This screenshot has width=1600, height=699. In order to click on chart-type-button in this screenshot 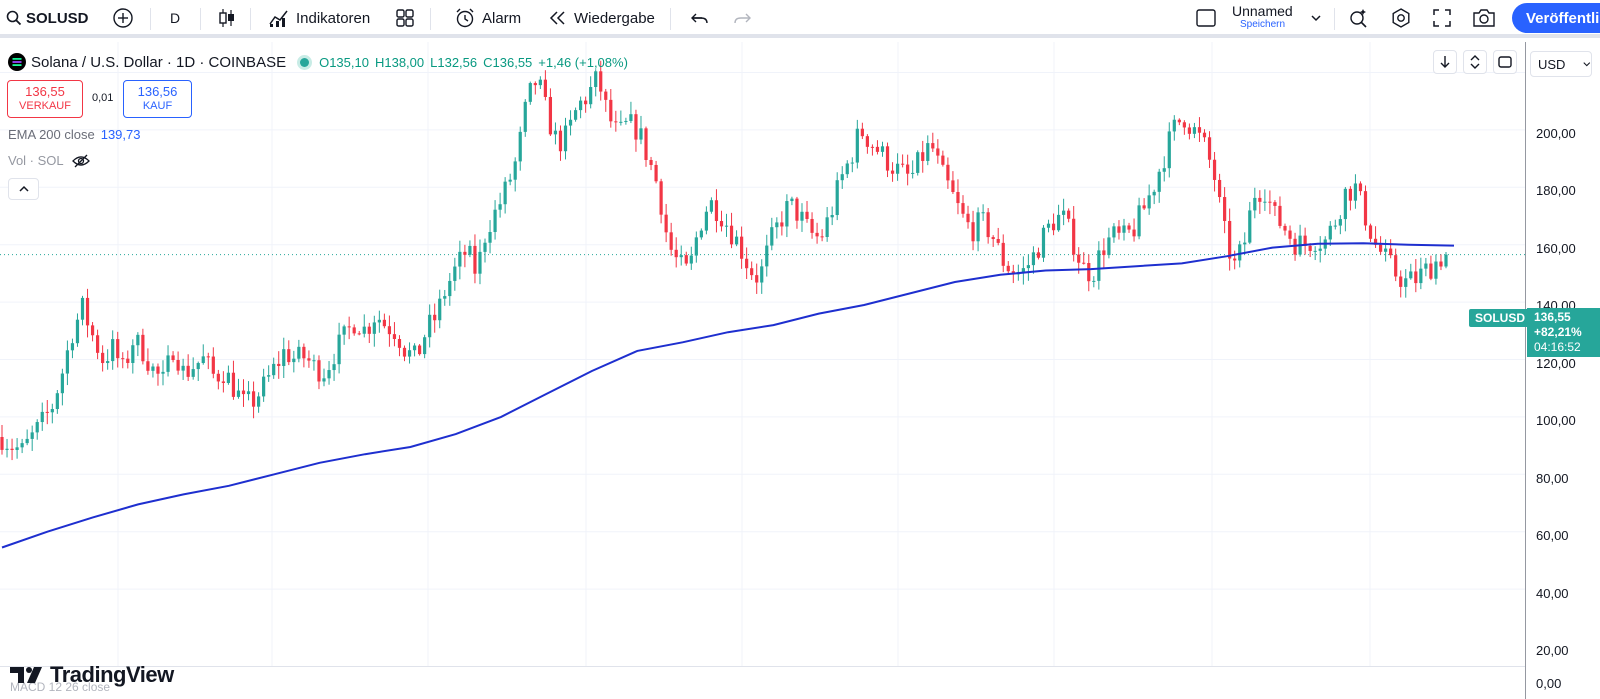, I will do `click(227, 18)`.